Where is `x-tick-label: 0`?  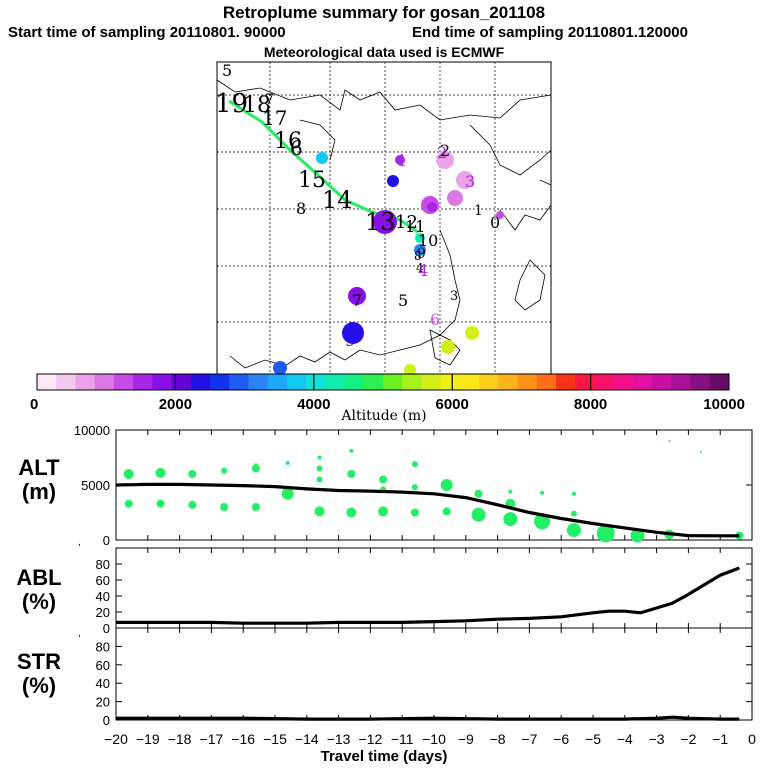
x-tick-label: 0 is located at coordinates (752, 739).